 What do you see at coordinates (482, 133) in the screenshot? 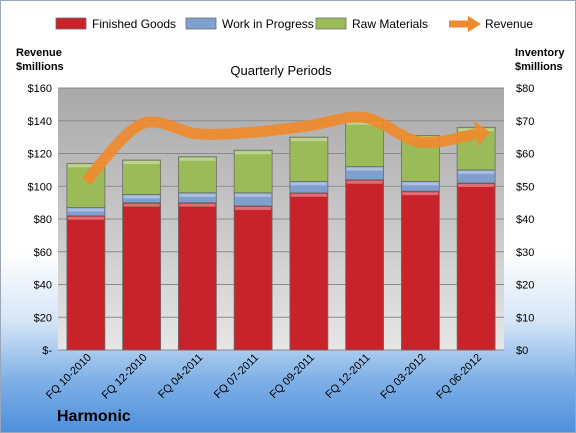
I see `revenue-arrowhead` at bounding box center [482, 133].